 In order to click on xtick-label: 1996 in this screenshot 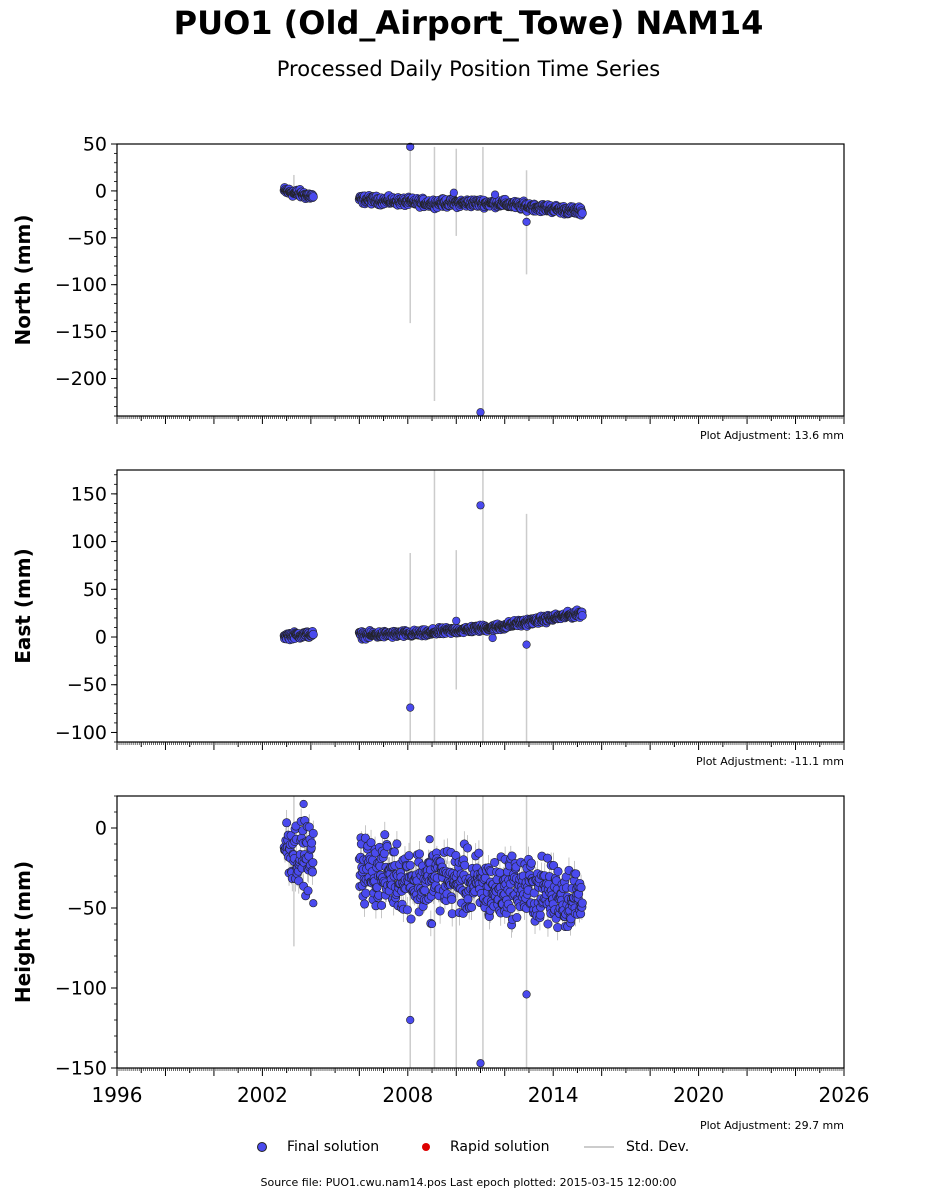, I will do `click(117, 1095)`.